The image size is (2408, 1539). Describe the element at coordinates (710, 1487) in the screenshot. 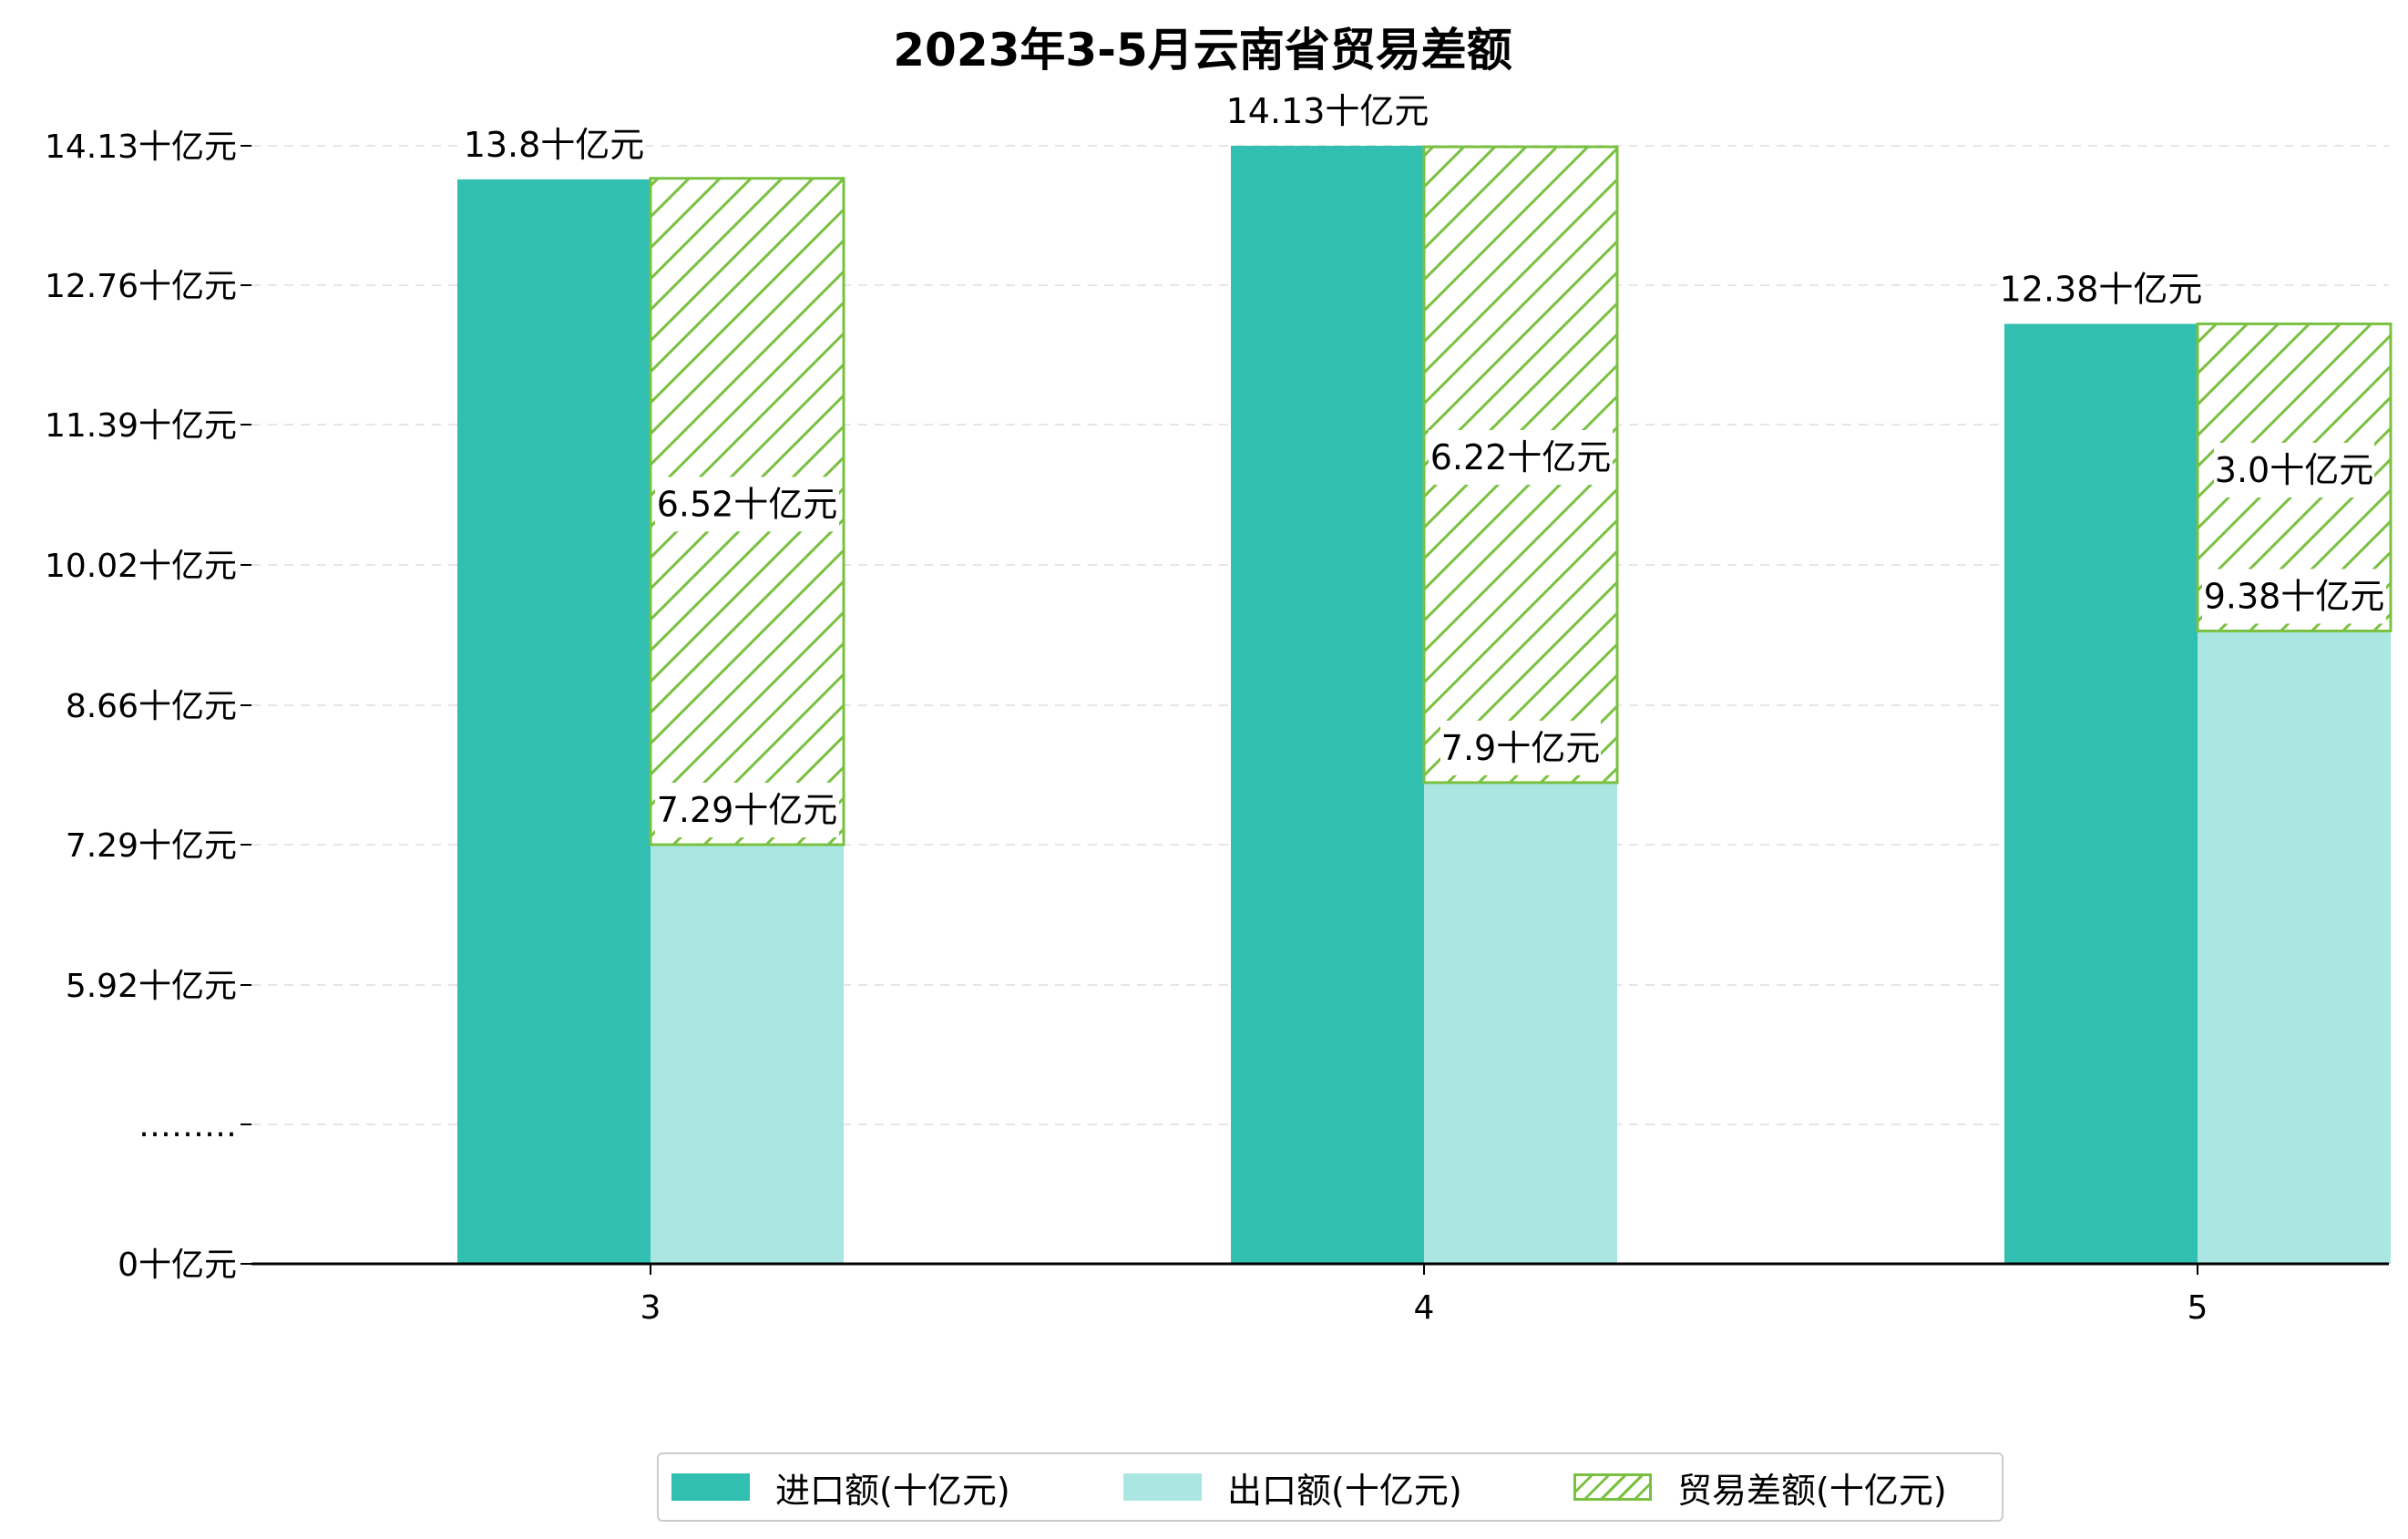

I see `legend-swatch-import` at that location.